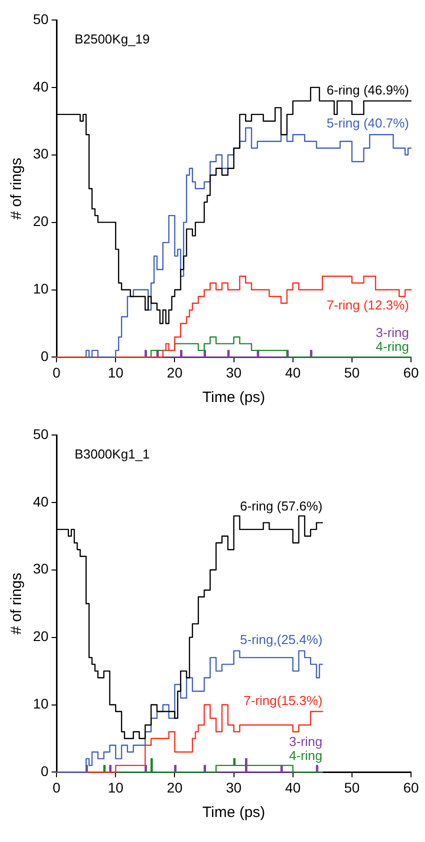  I want to click on series-label: 7-ring (12.3%), so click(368, 304).